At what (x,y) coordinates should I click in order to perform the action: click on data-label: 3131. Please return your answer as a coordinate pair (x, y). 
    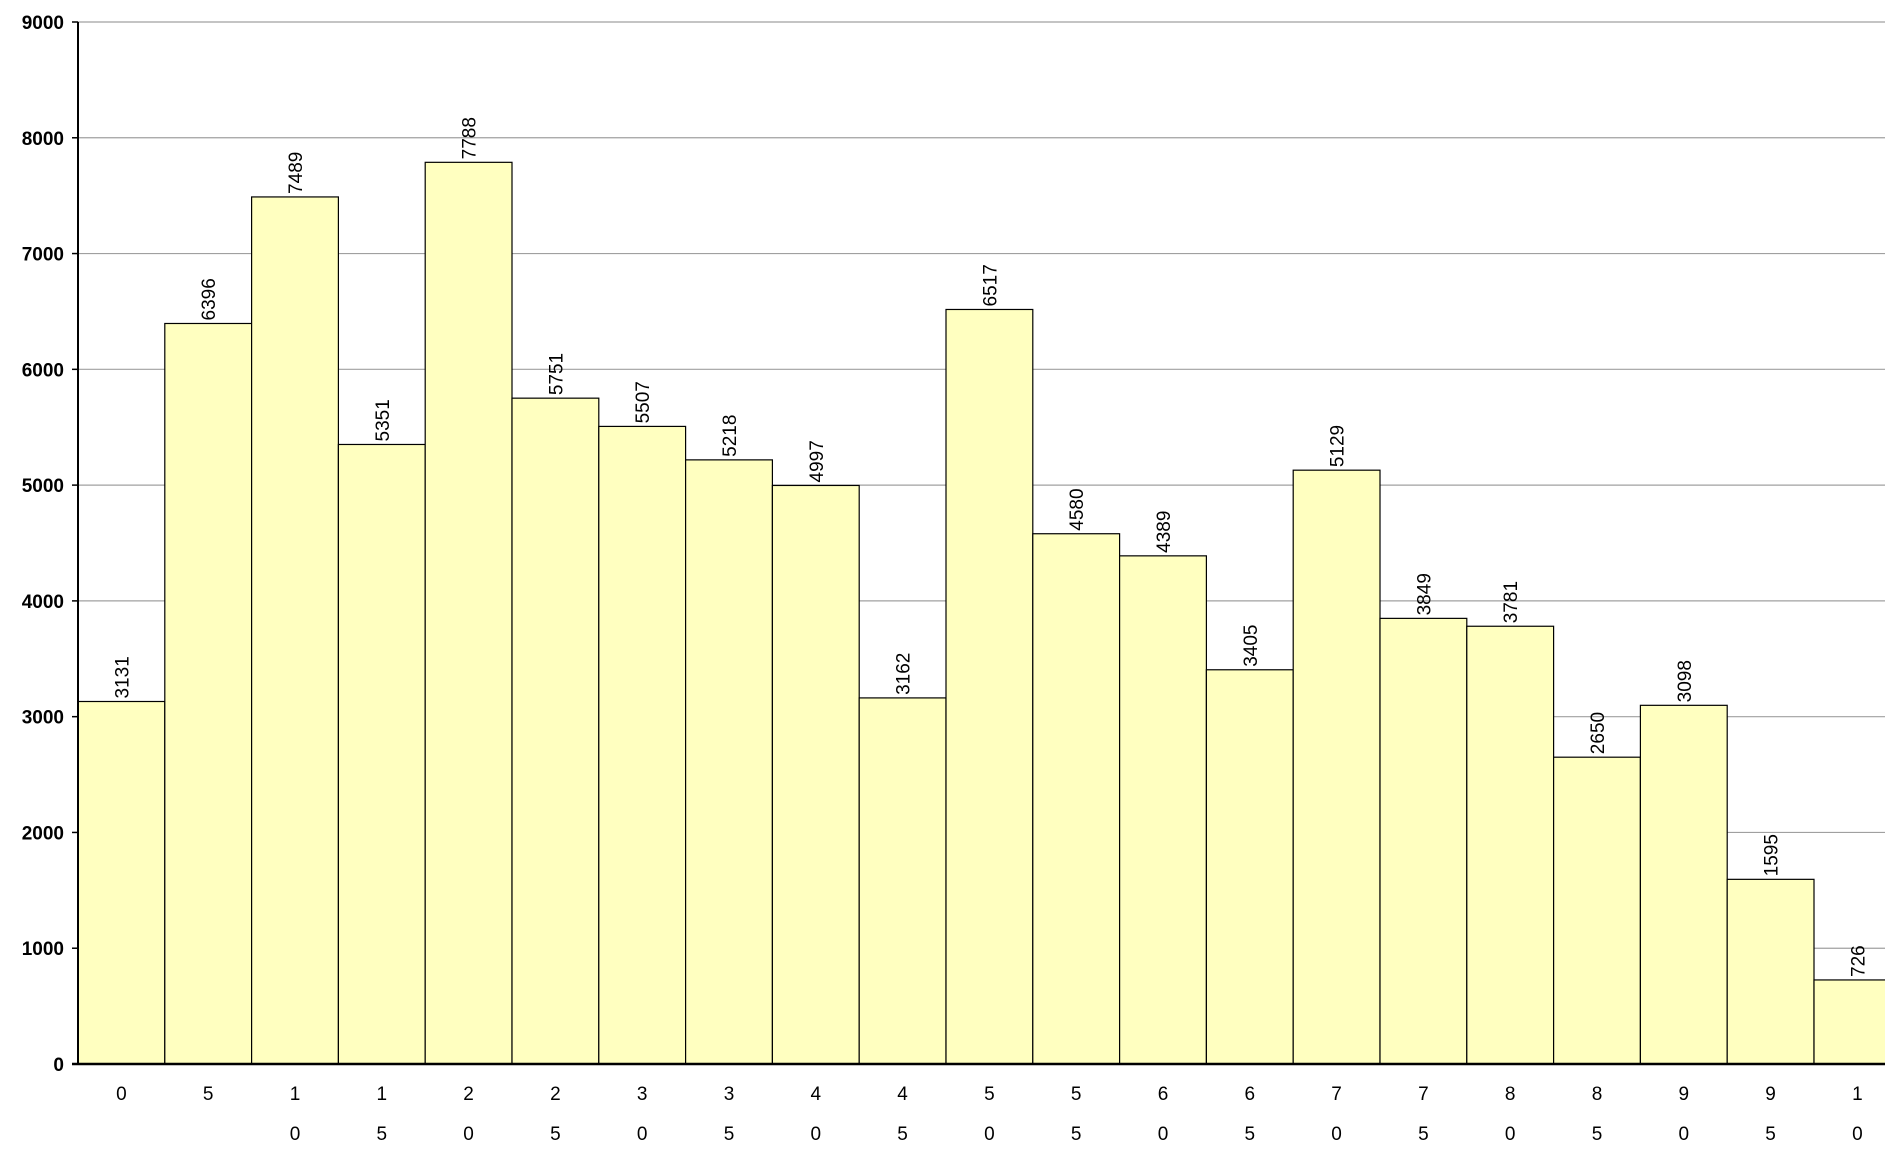
    Looking at the image, I should click on (122, 677).